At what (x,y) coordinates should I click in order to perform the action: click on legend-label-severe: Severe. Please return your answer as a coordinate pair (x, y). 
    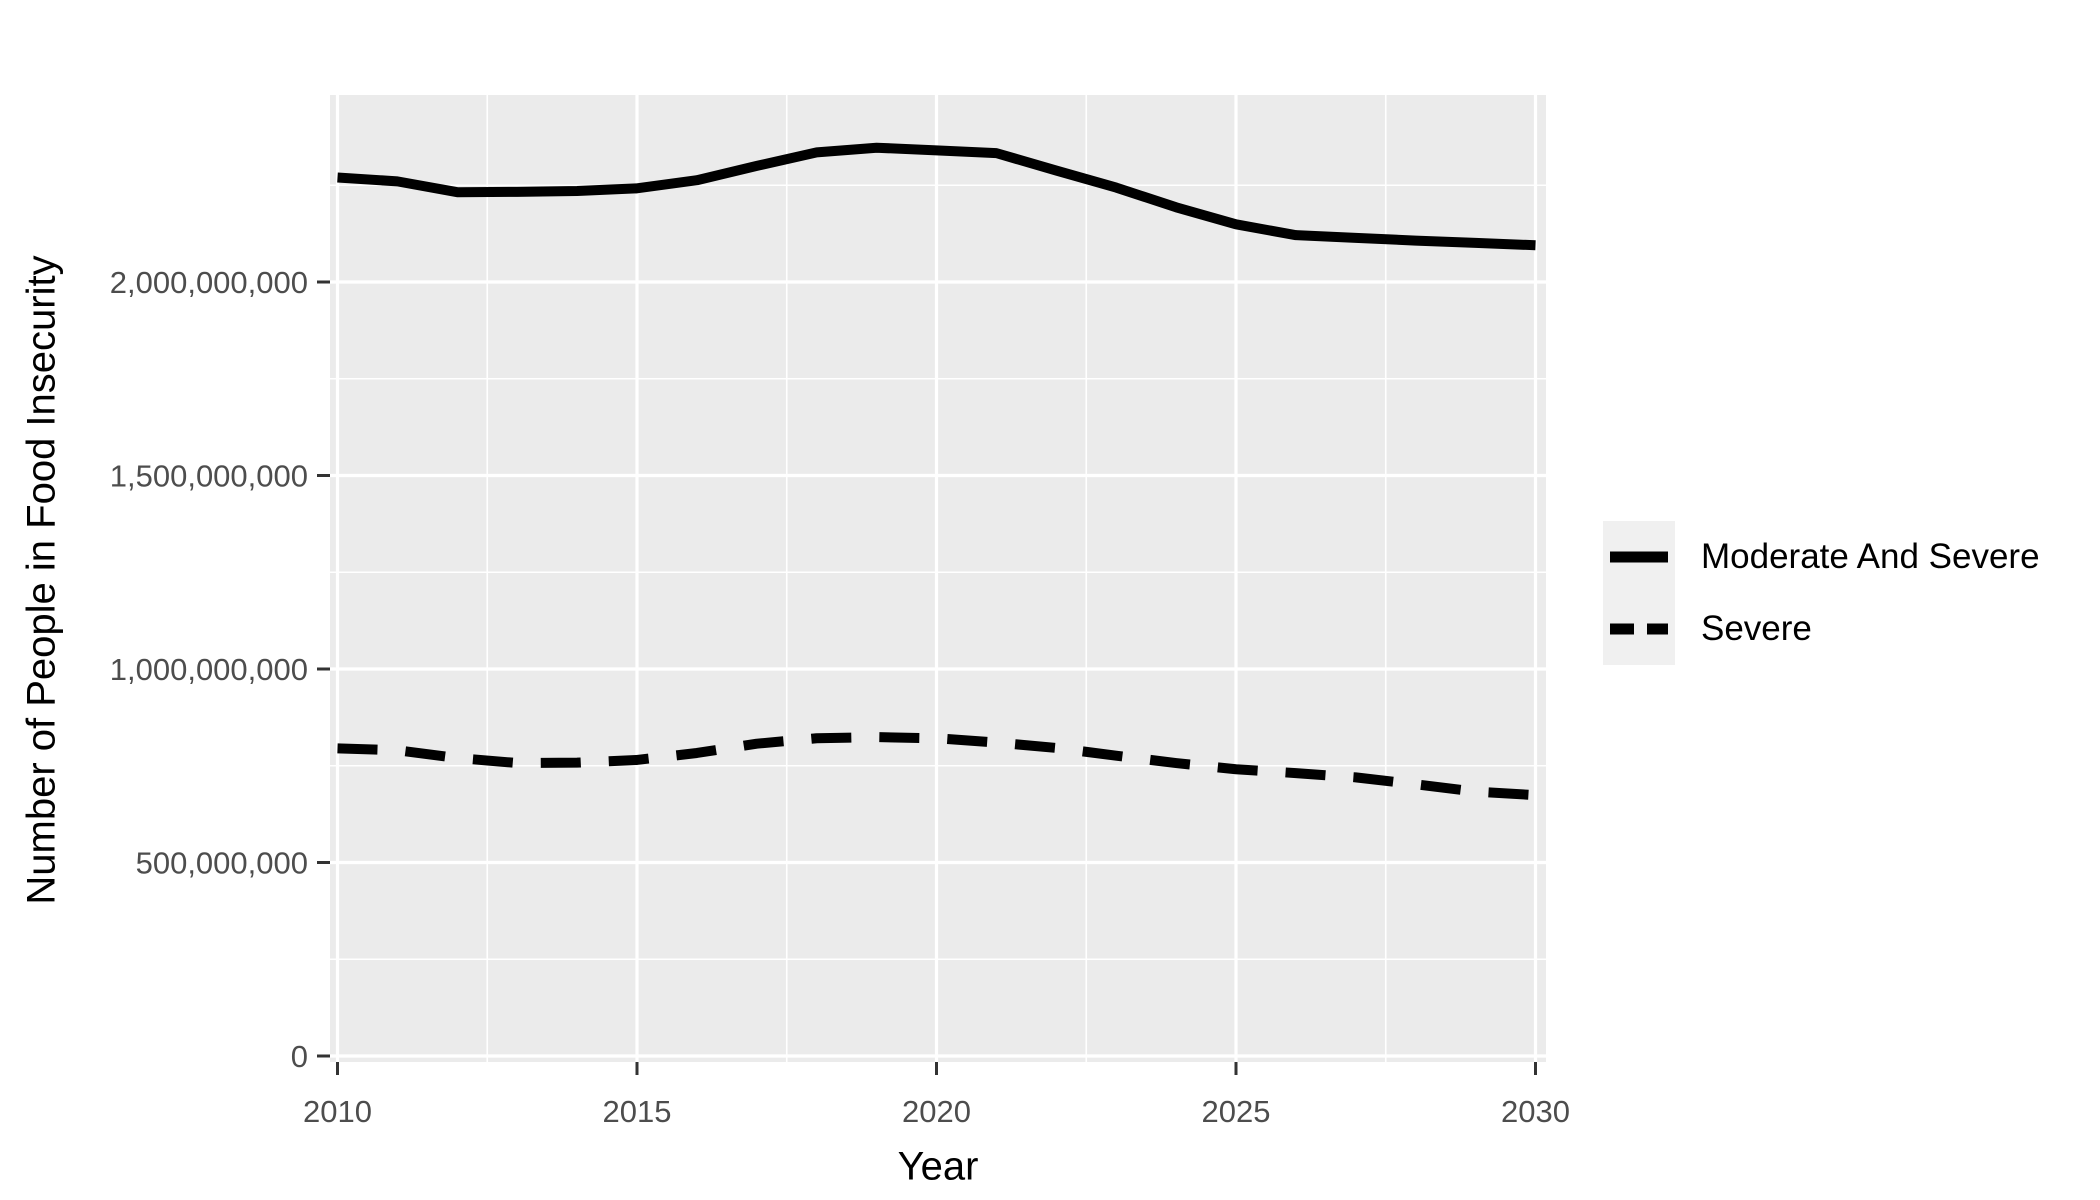
    Looking at the image, I should click on (1756, 628).